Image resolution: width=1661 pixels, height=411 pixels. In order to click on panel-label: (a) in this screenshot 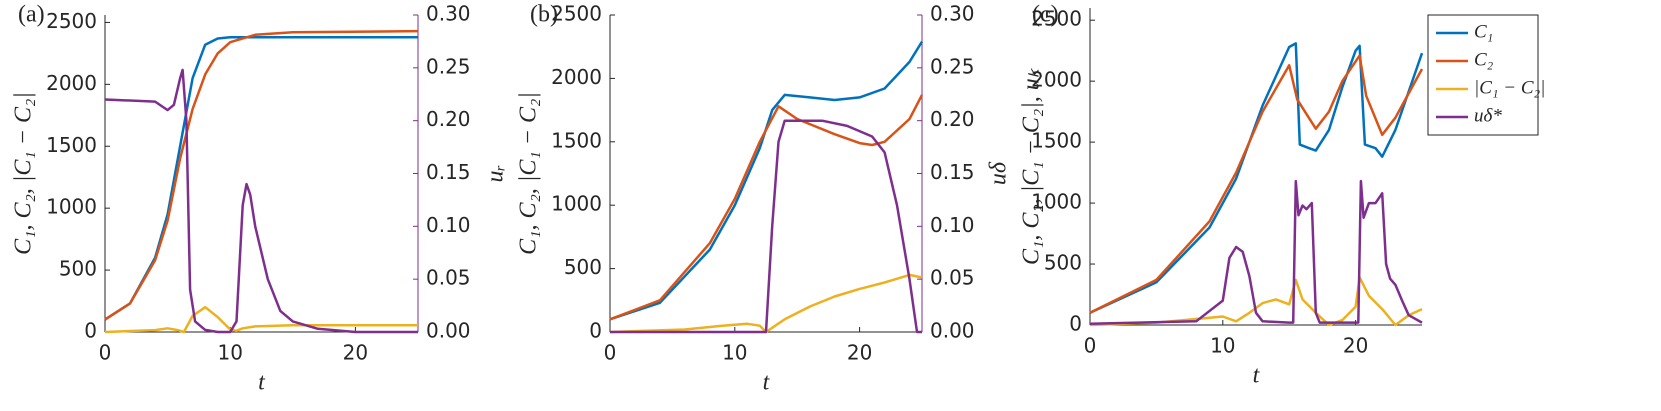, I will do `click(31, 15)`.